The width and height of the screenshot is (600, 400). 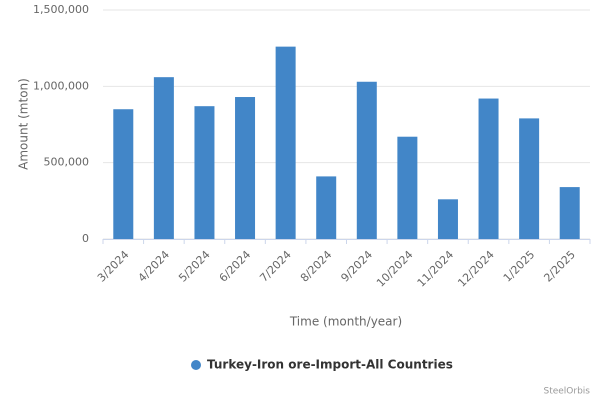 I want to click on y-tick-label: 0, so click(x=85, y=238).